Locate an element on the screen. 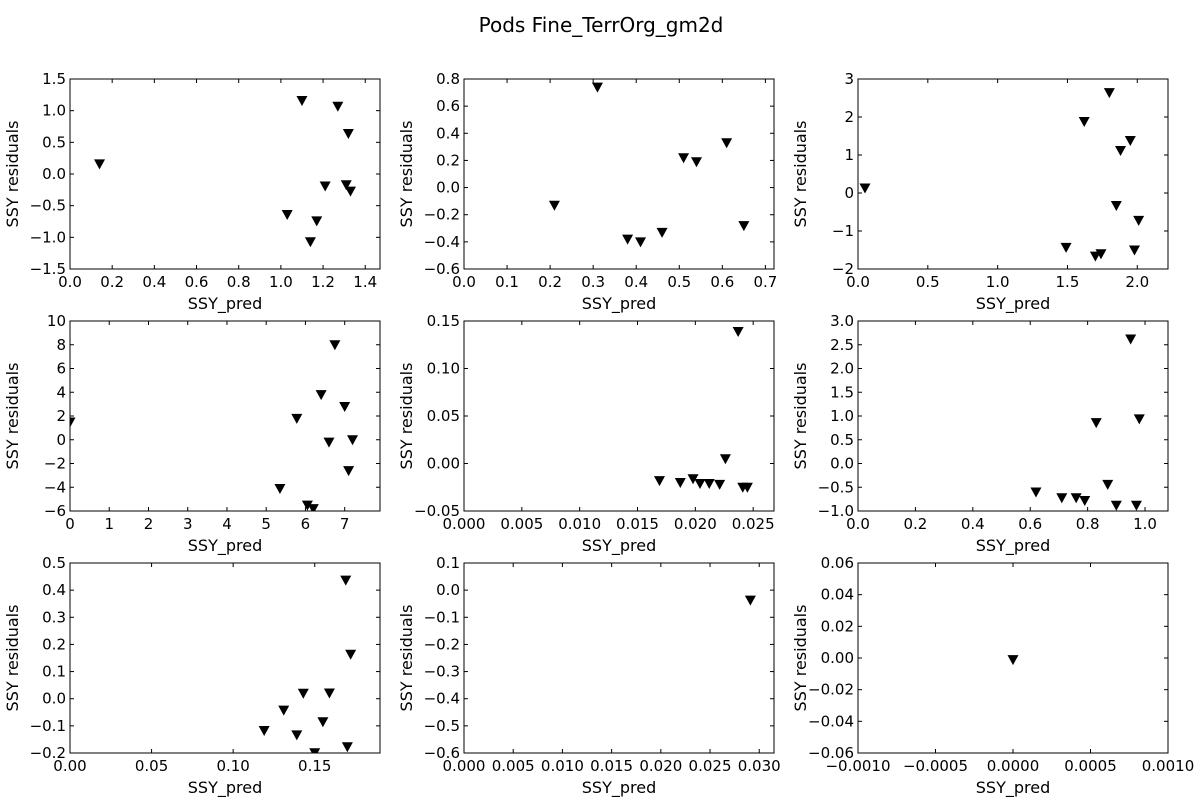  x-tick-label: 5 is located at coordinates (266, 524).